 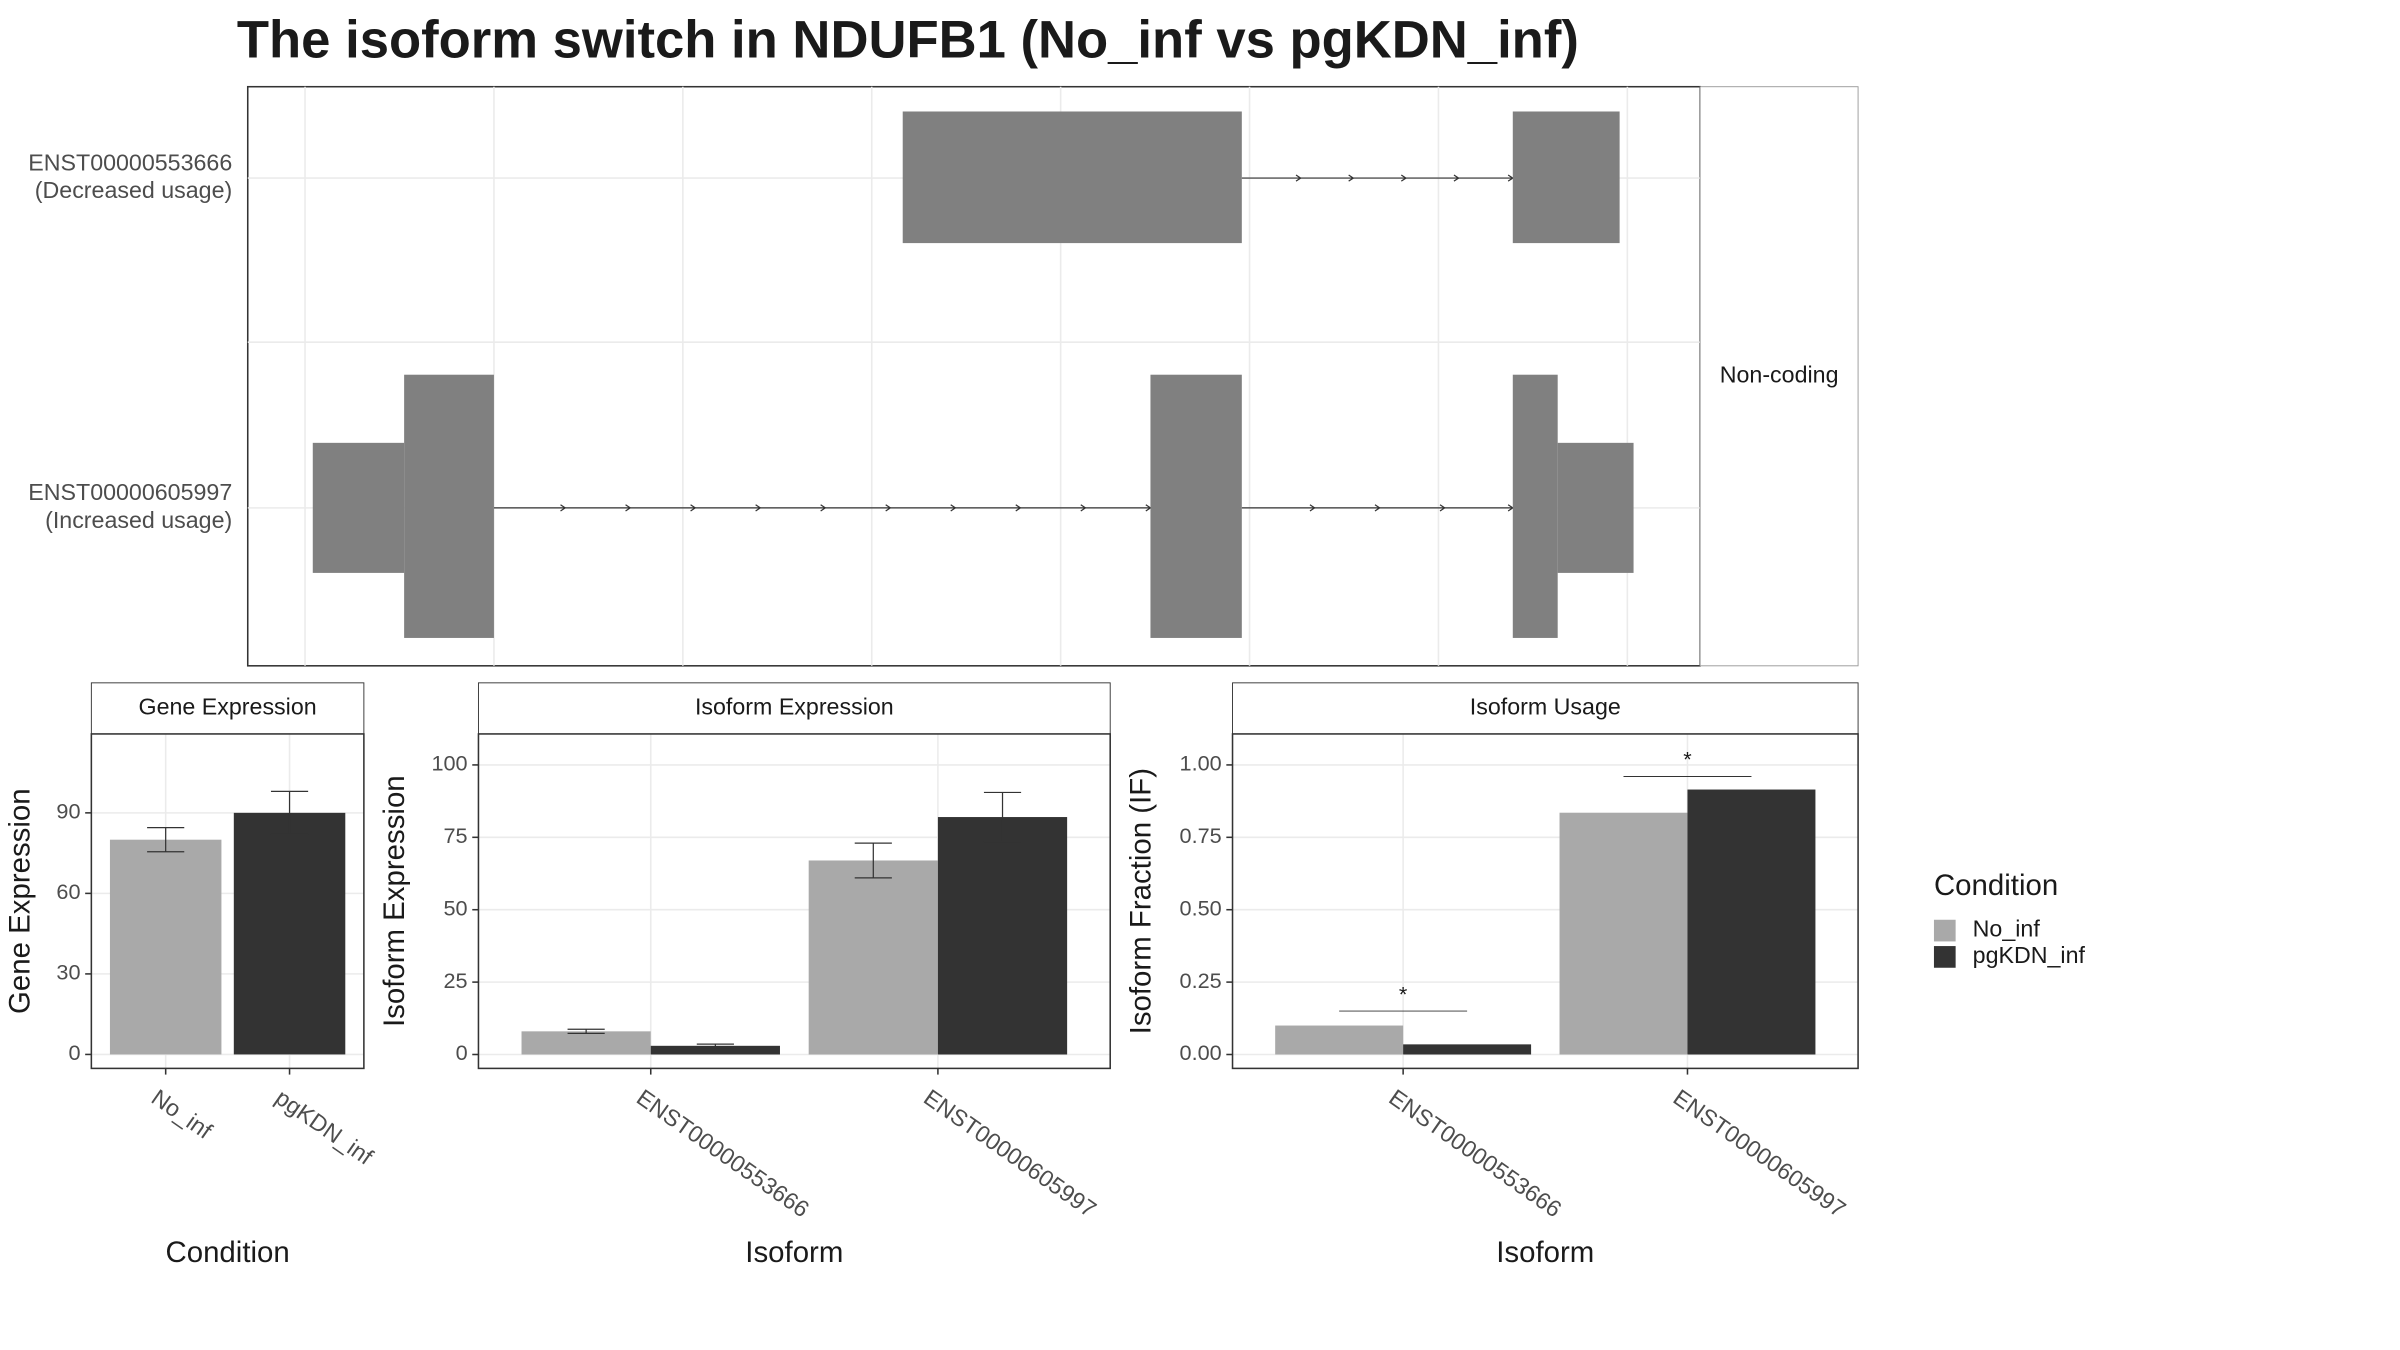 I want to click on x-axis-title: Condition, so click(x=227, y=1252).